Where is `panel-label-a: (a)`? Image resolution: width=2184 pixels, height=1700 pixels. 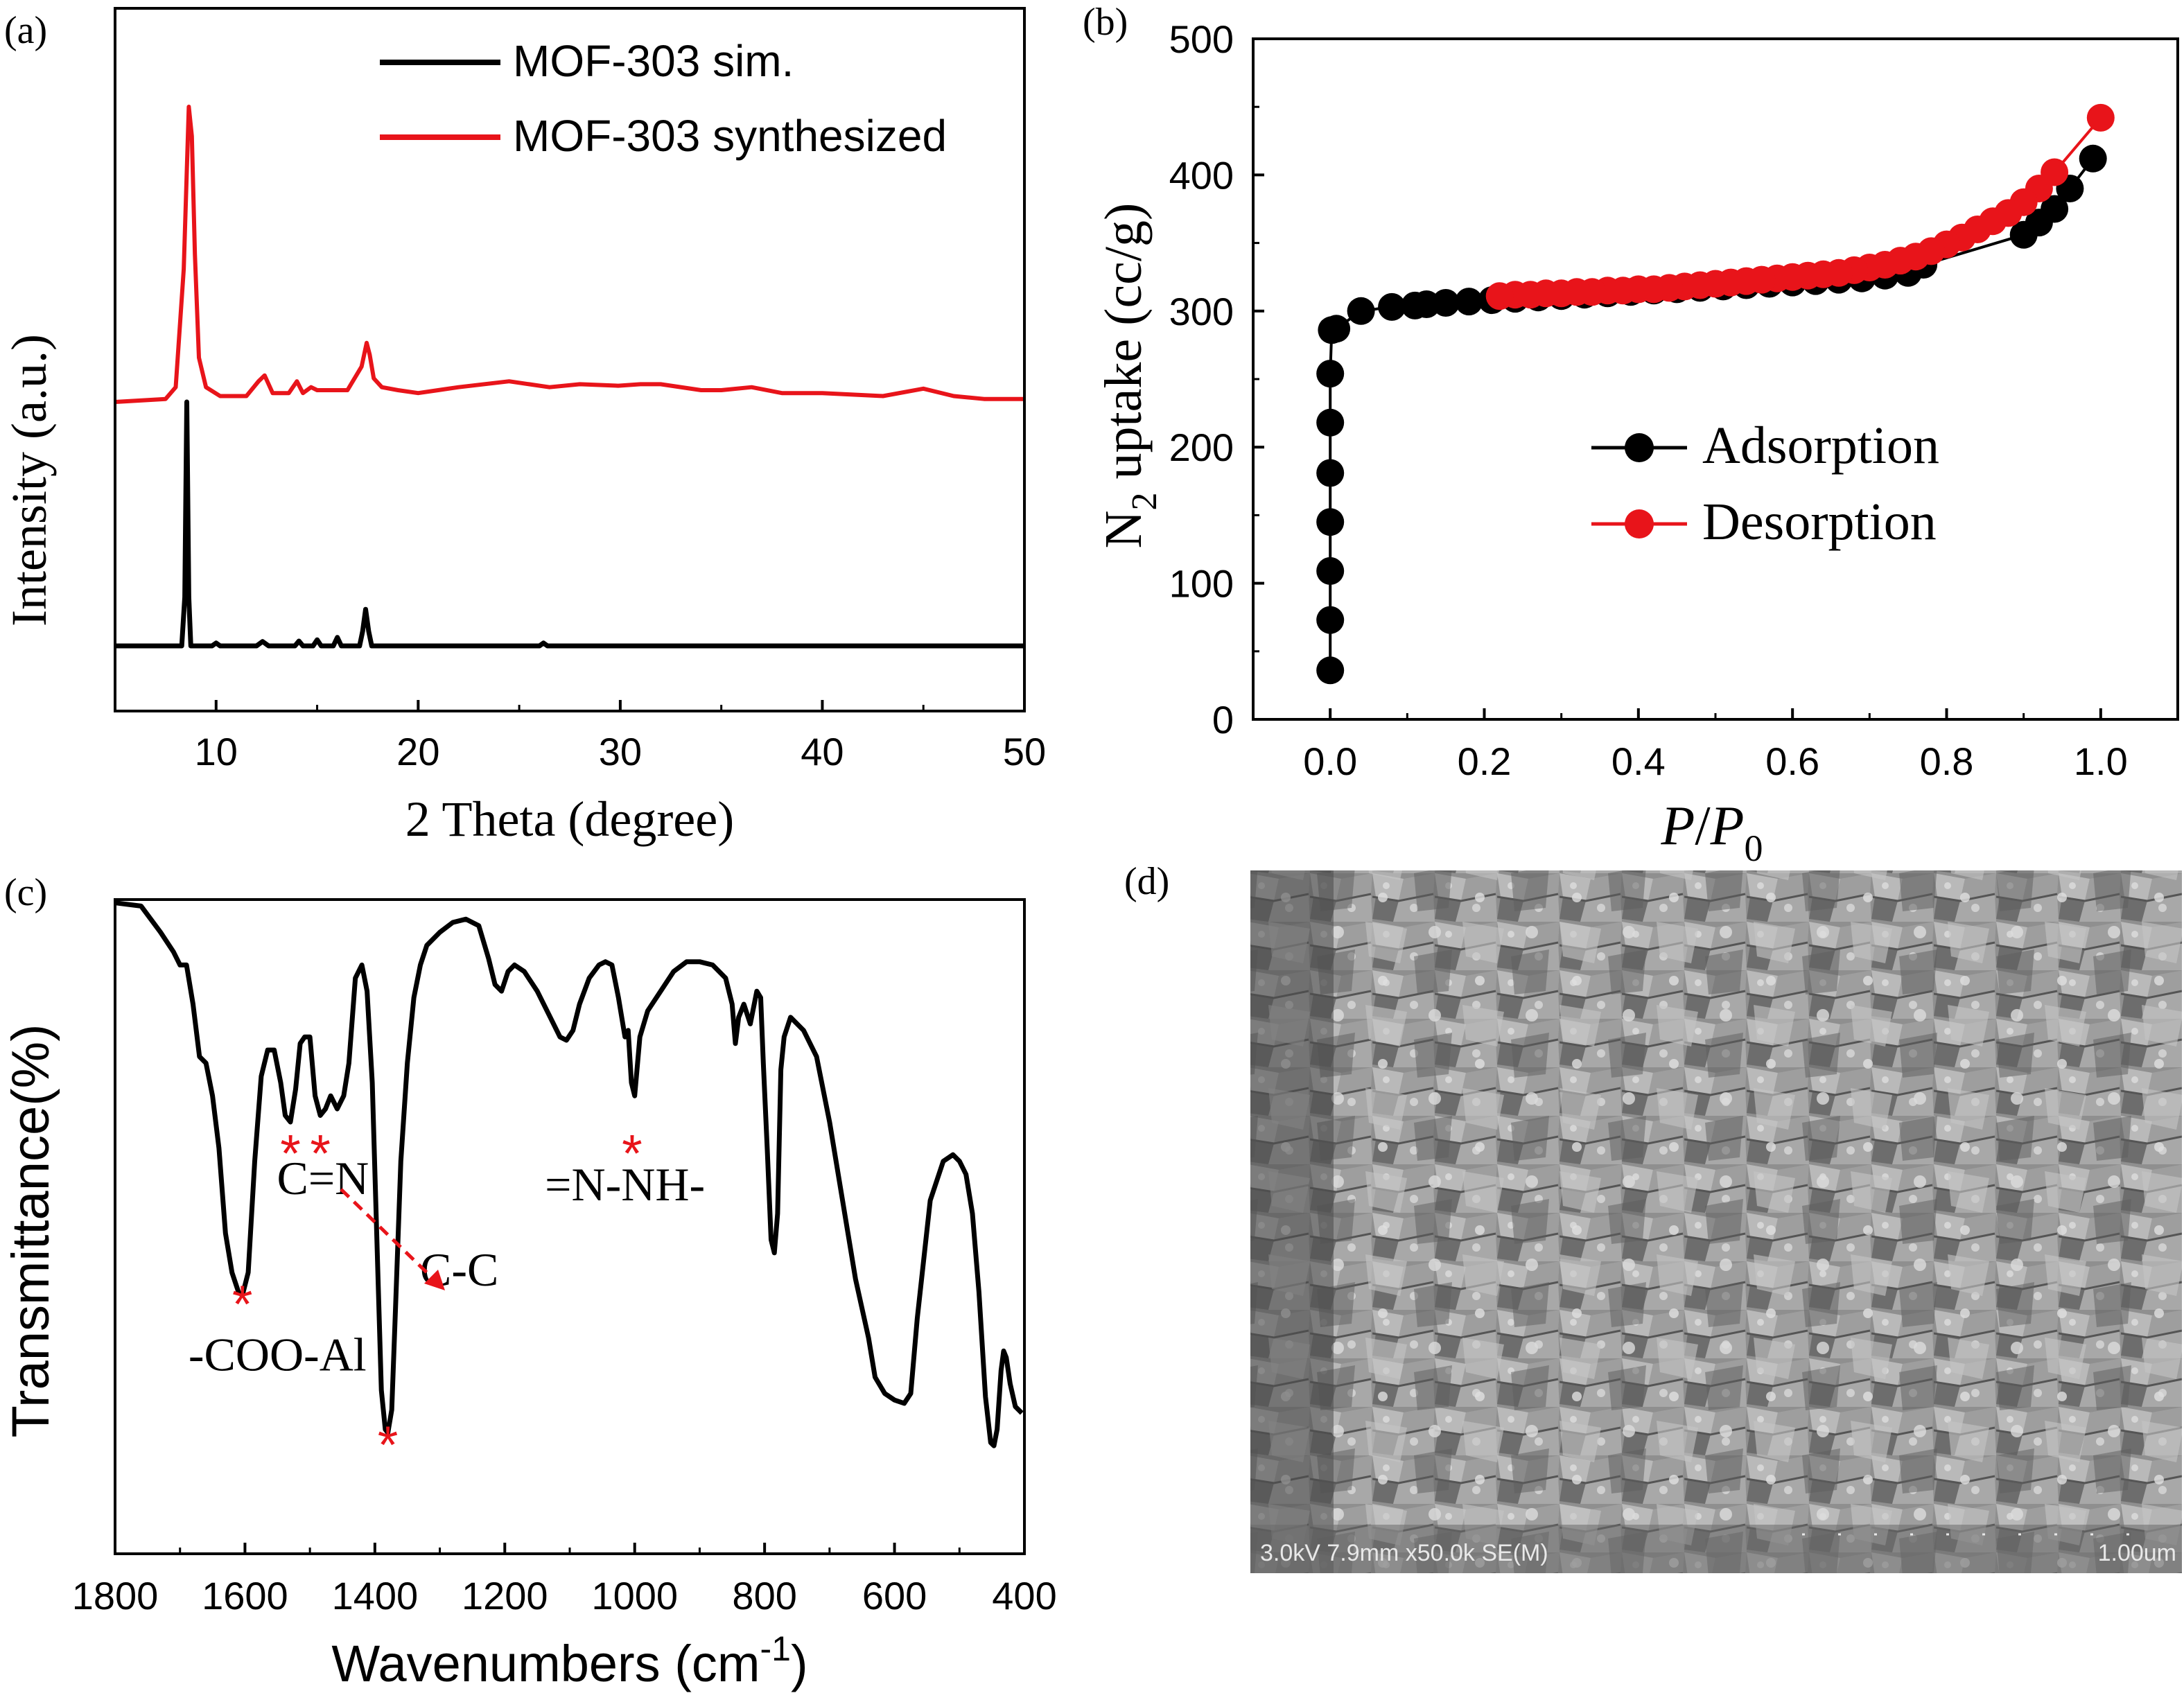
panel-label-a: (a) is located at coordinates (25, 30).